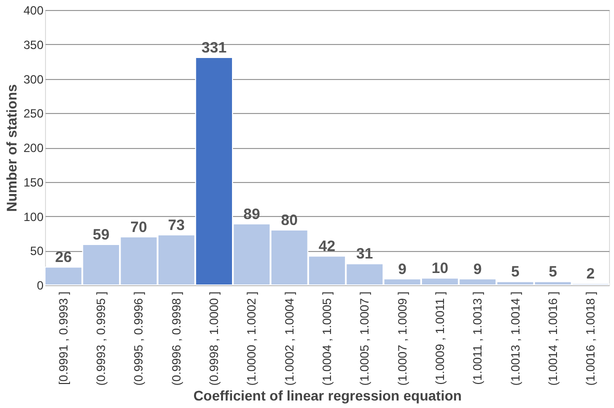 The image size is (614, 408). Describe the element at coordinates (33, 11) in the screenshot. I see `y-tick-label: 400` at that location.